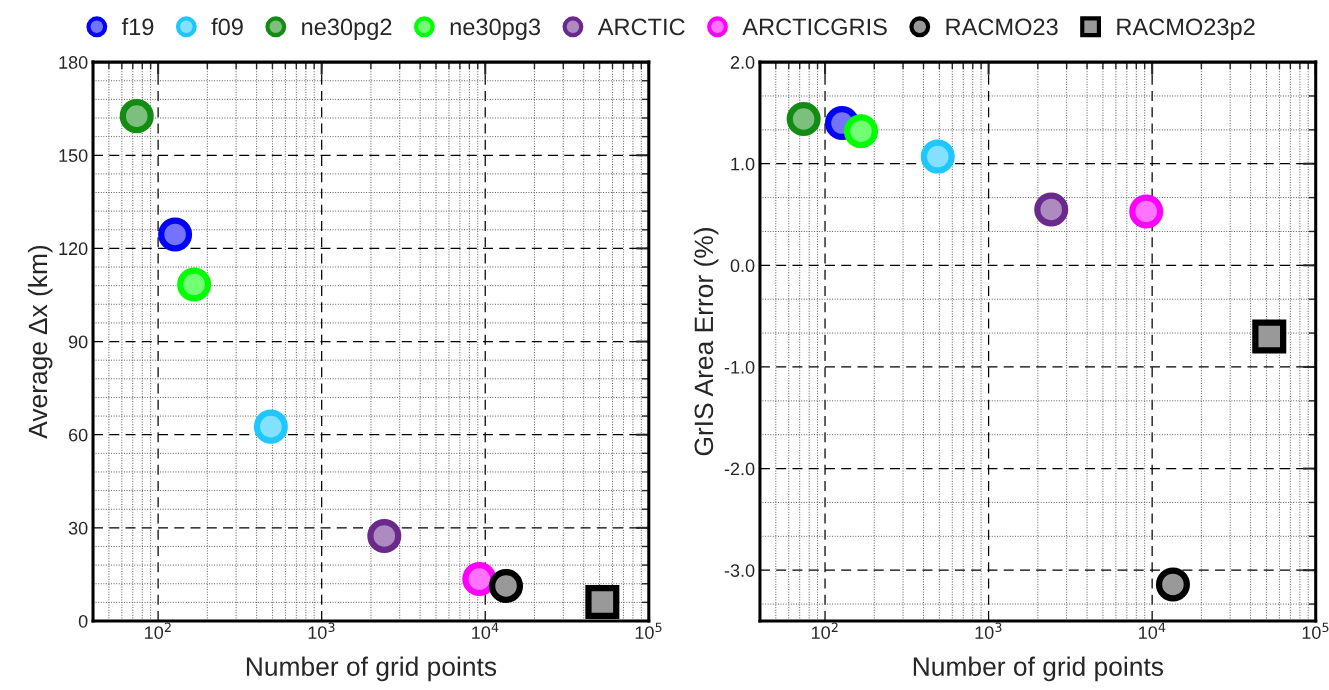 This screenshot has height=690, width=1329. What do you see at coordinates (347, 29) in the screenshot?
I see `legend-label: ne30pg2` at bounding box center [347, 29].